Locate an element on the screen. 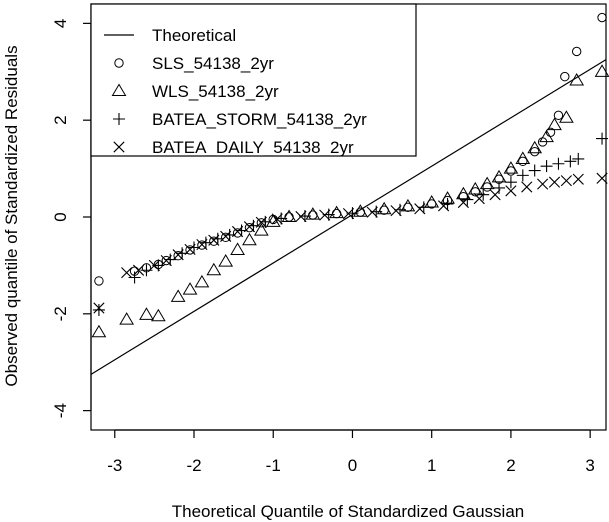 The width and height of the screenshot is (609, 522). legend-label-theoretical: Theoretical is located at coordinates (194, 35).